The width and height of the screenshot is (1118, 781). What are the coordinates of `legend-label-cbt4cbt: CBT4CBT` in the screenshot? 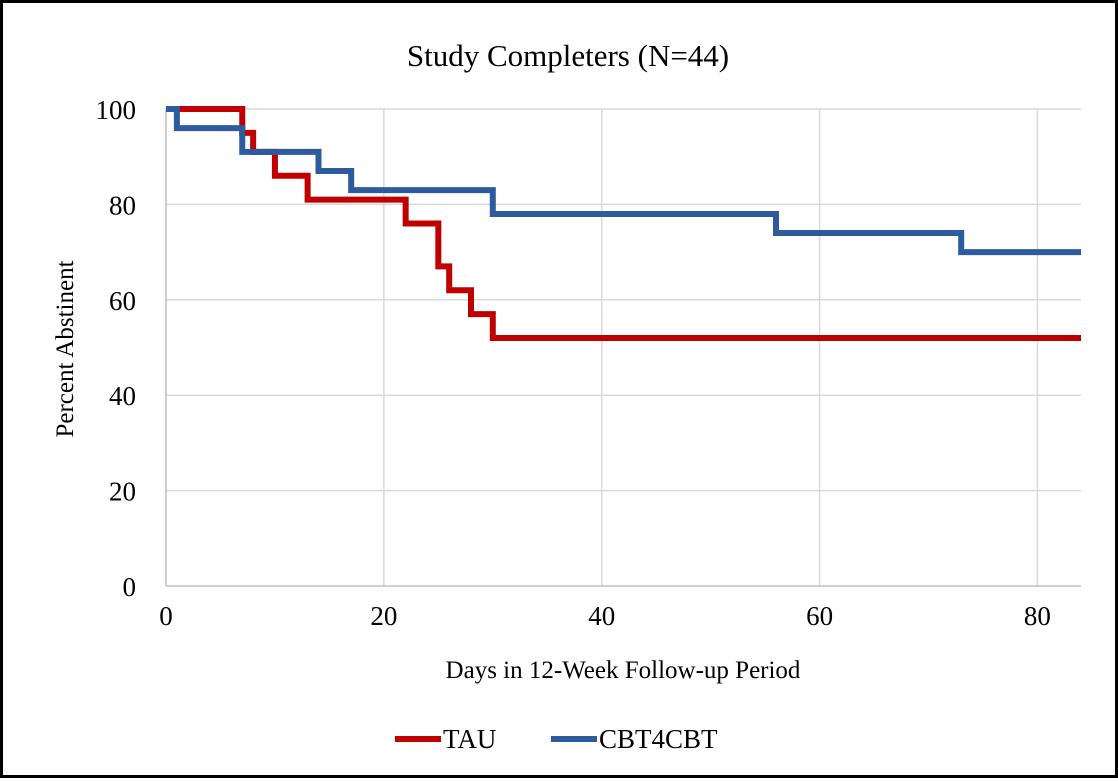 It's located at (658, 739).